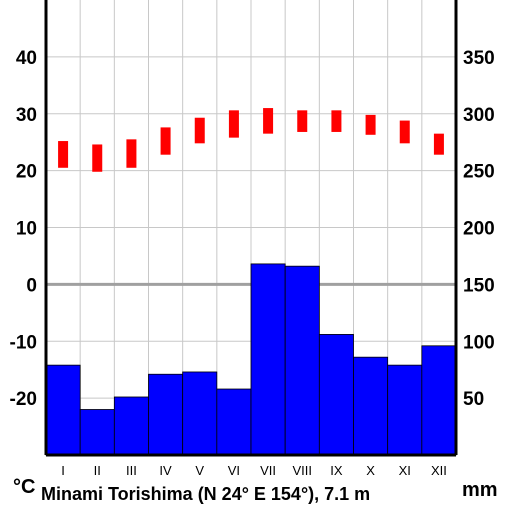 The width and height of the screenshot is (512, 512). I want to click on left-tick-label: -10, so click(23, 342).